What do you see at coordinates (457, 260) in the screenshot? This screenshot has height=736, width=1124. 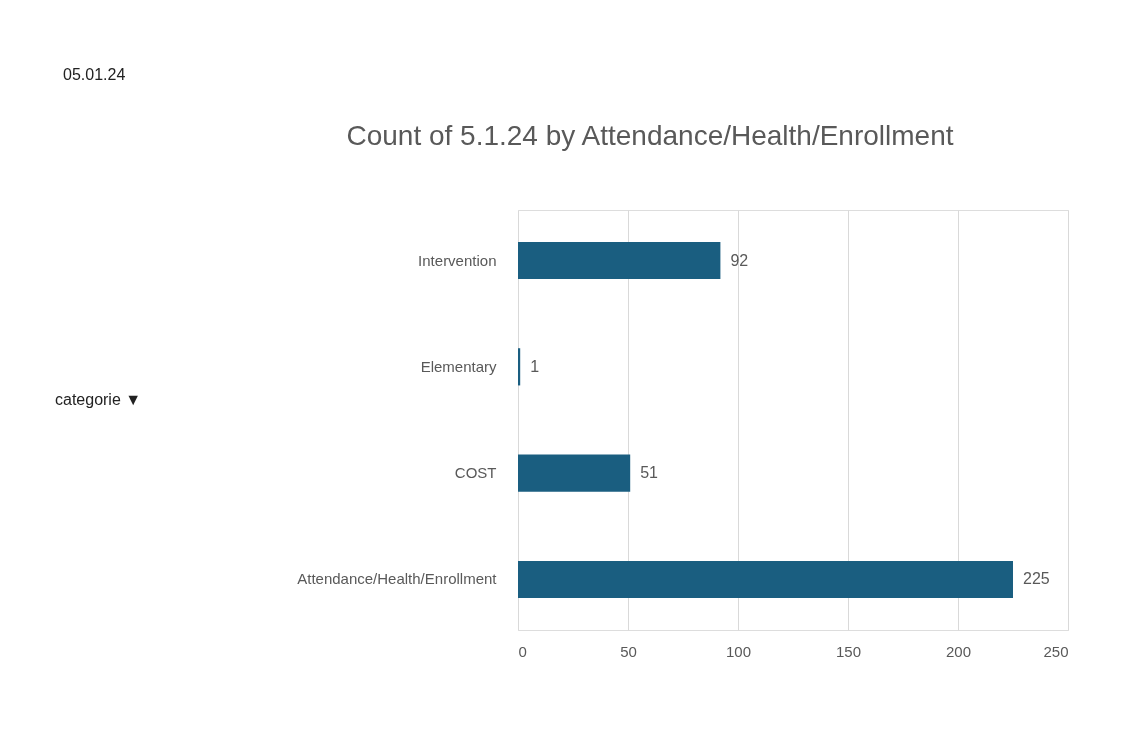 I see `y-tick-label: Intervention` at bounding box center [457, 260].